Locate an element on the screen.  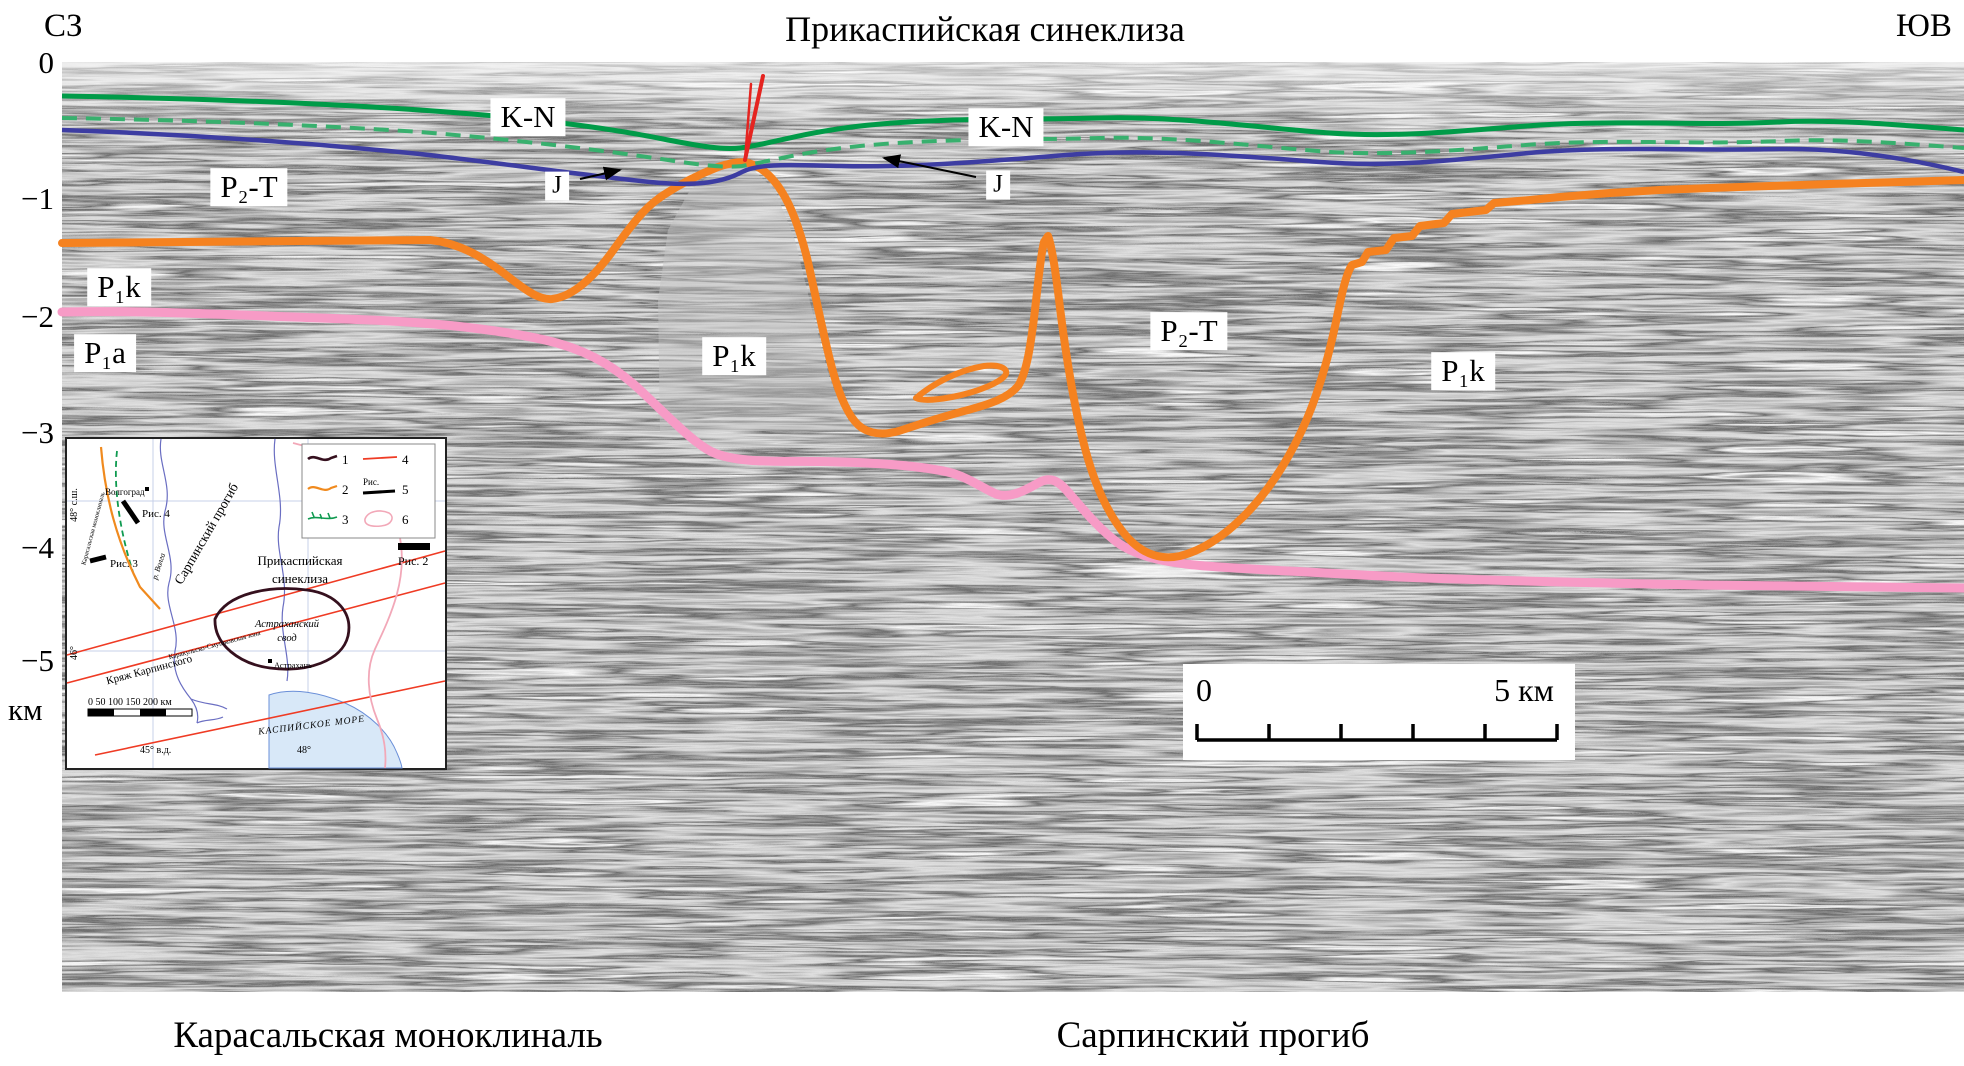
map-scale-text: 0 50 100 150 200 км is located at coordinates (130, 702).